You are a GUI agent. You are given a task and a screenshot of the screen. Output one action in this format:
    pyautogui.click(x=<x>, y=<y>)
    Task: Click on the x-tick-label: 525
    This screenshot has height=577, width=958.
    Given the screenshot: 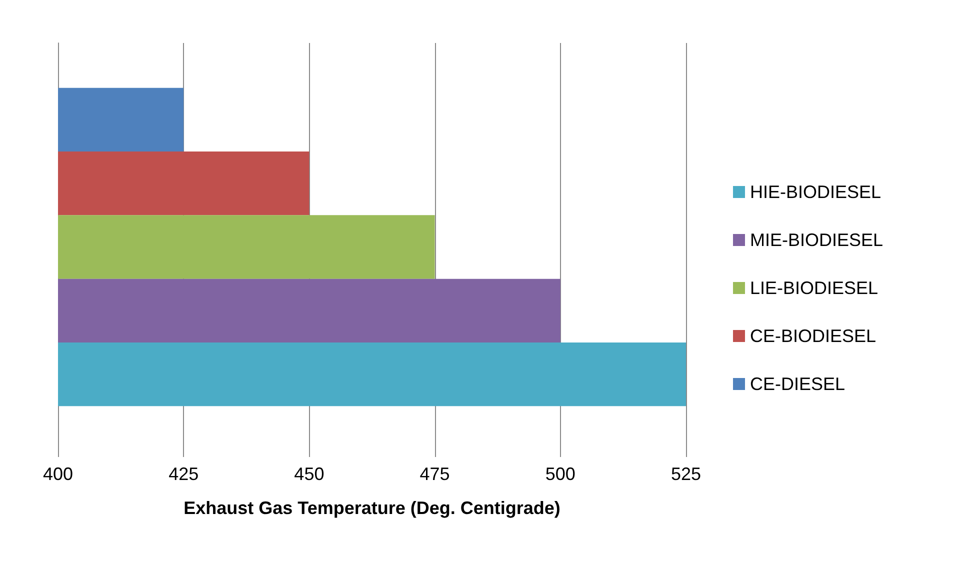 What is the action you would take?
    pyautogui.click(x=686, y=474)
    